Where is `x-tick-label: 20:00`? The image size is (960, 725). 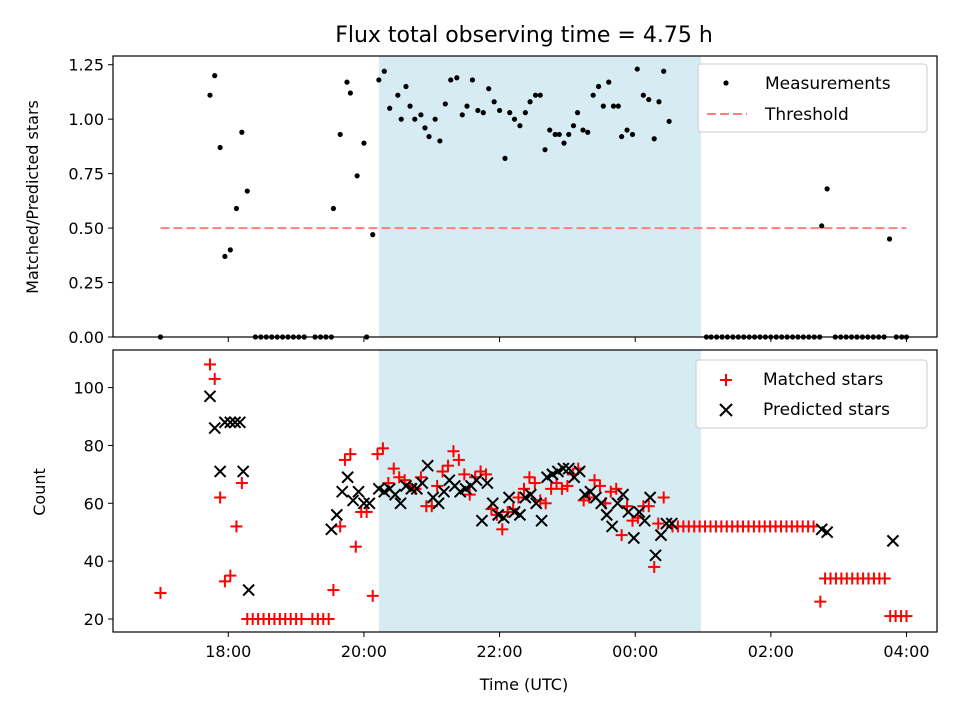
x-tick-label: 20:00 is located at coordinates (364, 651).